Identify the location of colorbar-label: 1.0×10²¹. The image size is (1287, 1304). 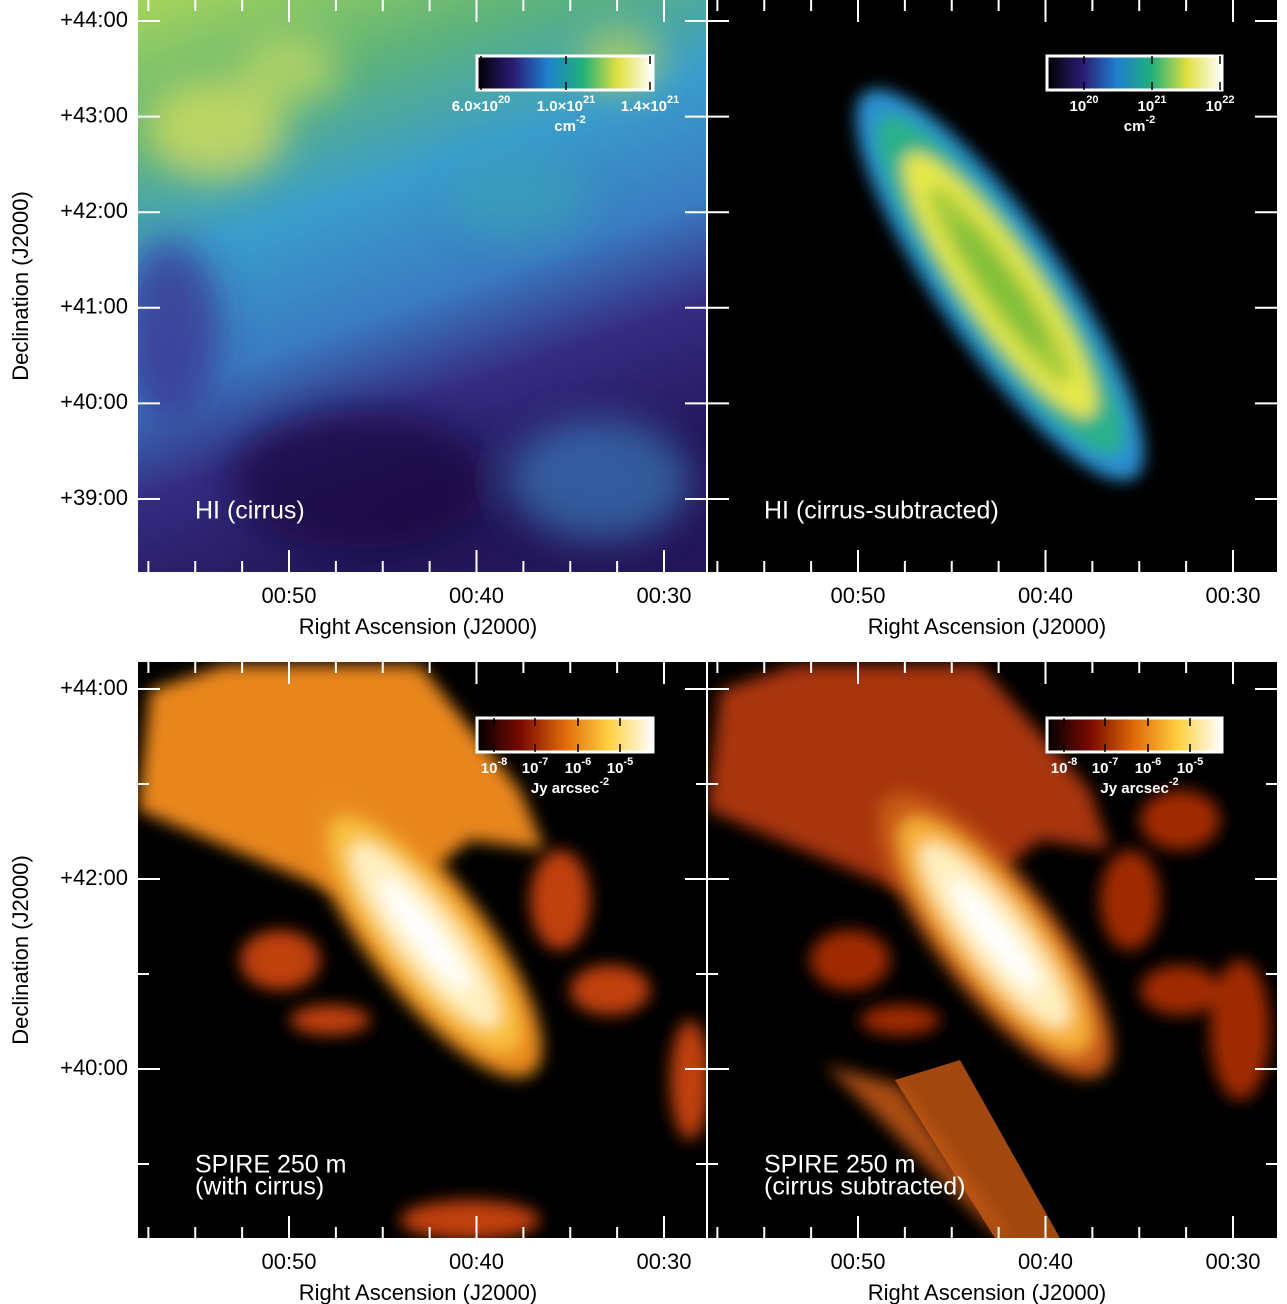
(566, 104).